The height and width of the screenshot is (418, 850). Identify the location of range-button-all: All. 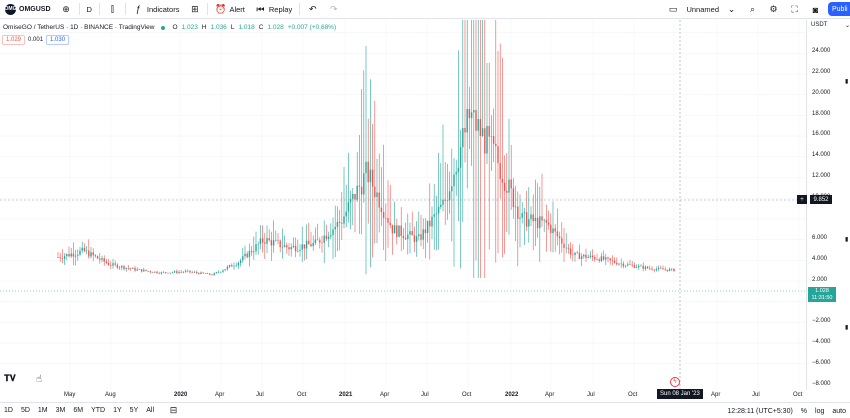
(150, 410).